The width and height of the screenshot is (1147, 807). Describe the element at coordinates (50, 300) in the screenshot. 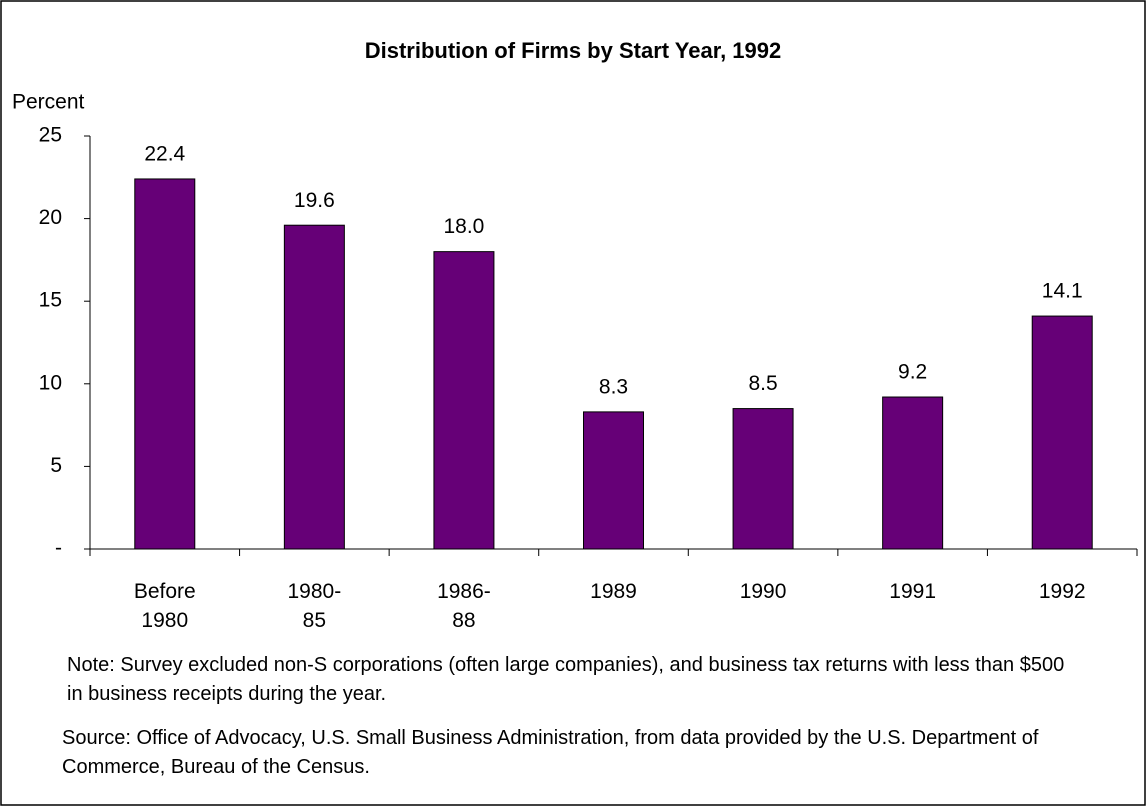

I see `y-tick-label: 15` at that location.